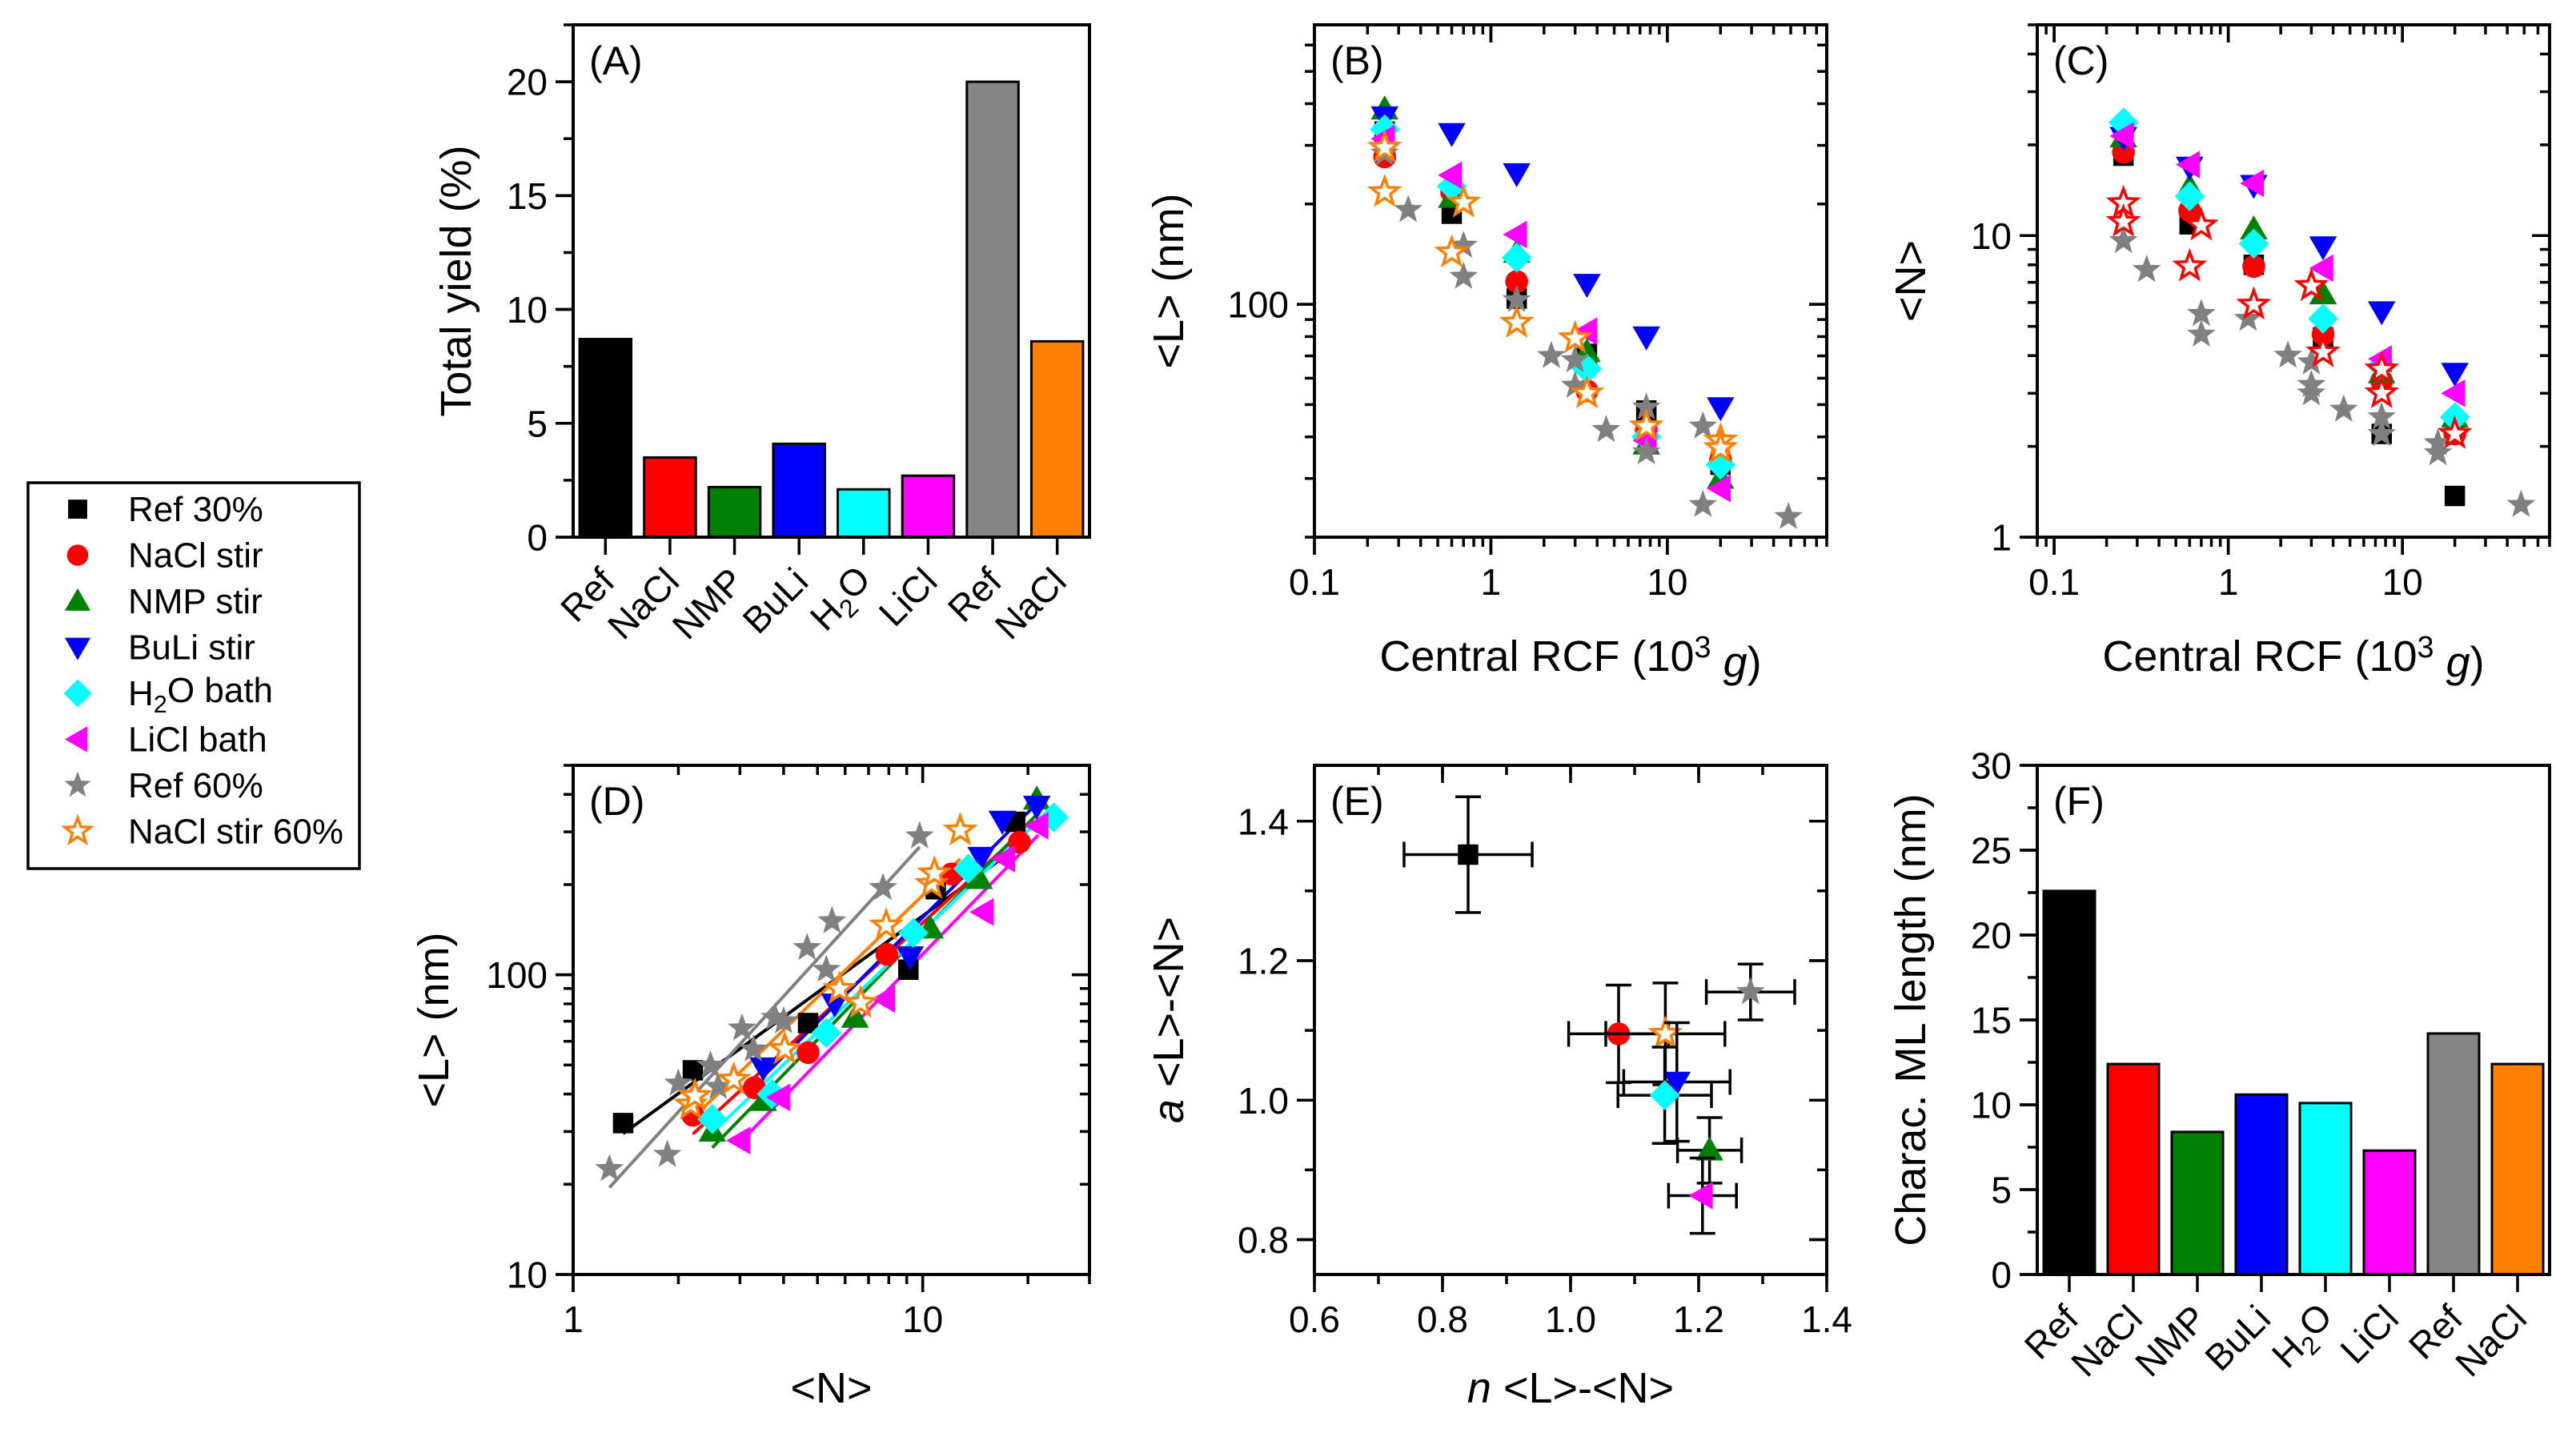  Describe the element at coordinates (799, 490) in the screenshot. I see `bar-buli` at that location.